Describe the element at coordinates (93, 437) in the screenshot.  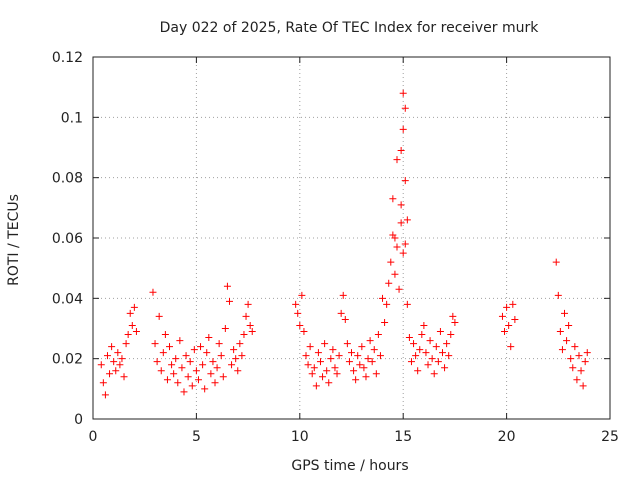
I see `x-tick-label: 0` at that location.